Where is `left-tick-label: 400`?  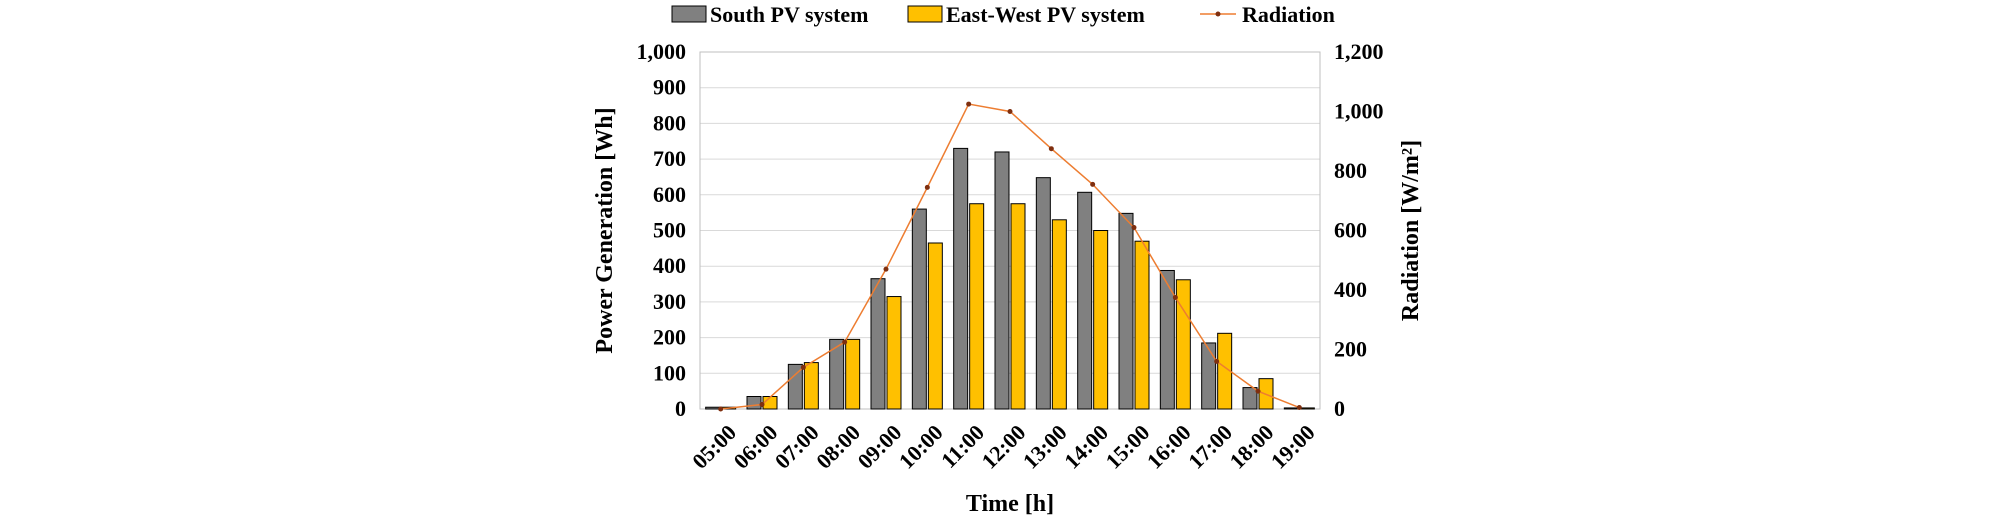
left-tick-label: 400 is located at coordinates (669, 265).